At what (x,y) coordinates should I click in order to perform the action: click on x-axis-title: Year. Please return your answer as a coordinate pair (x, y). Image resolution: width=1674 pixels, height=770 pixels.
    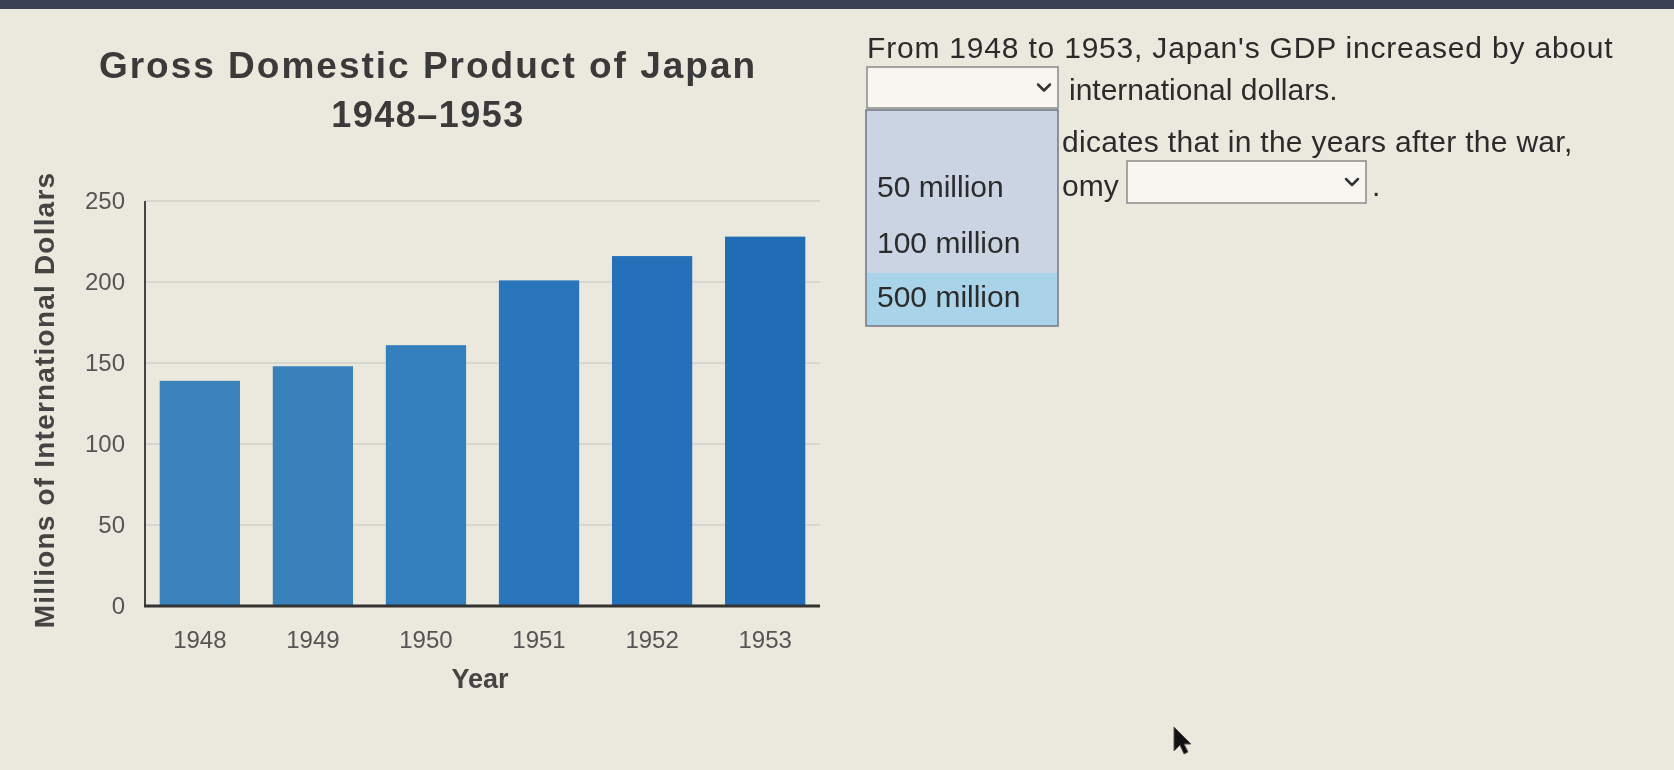
    Looking at the image, I should click on (480, 679).